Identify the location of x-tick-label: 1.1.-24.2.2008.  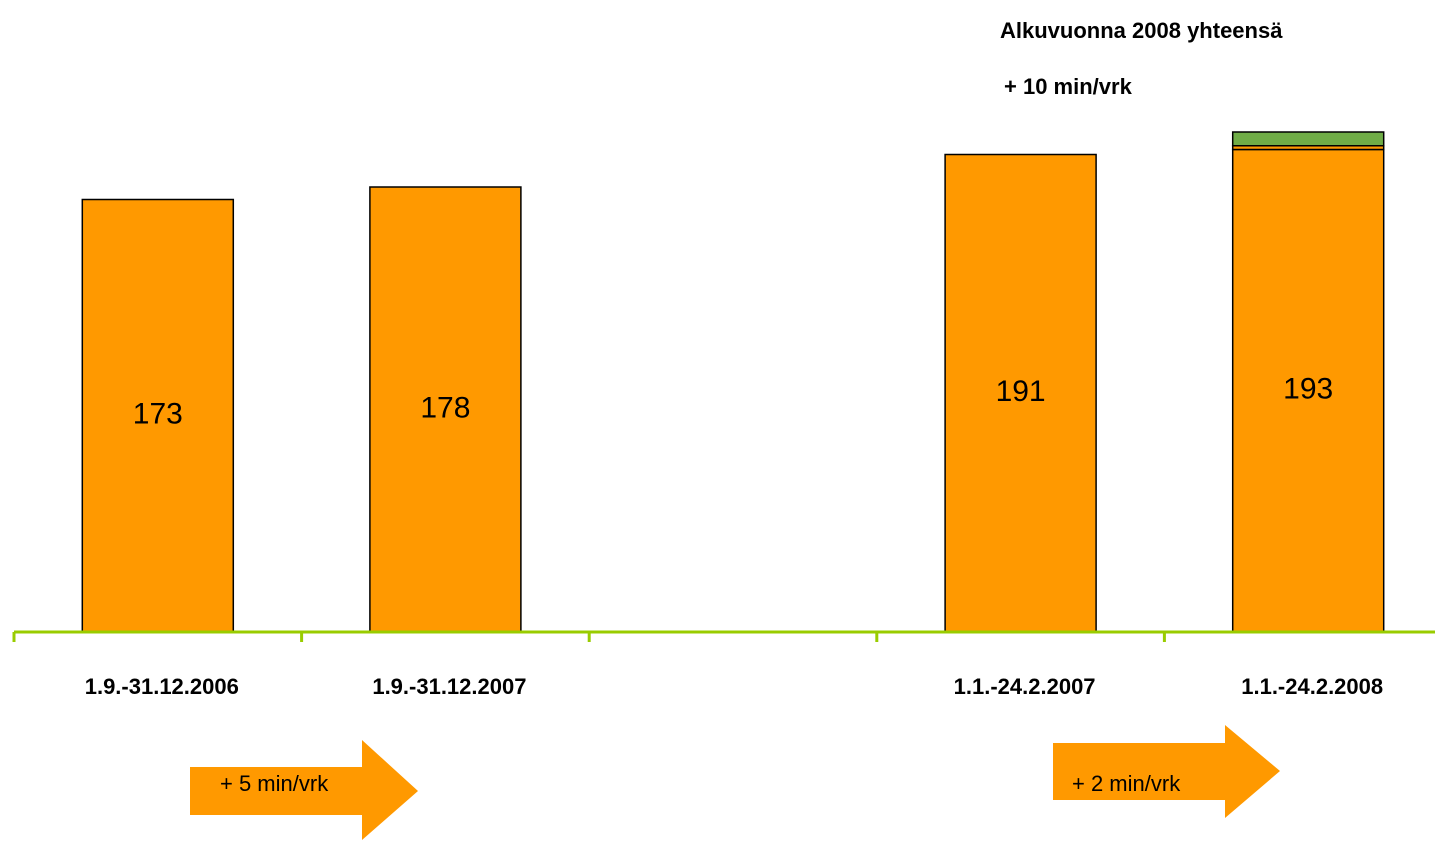
(1312, 686).